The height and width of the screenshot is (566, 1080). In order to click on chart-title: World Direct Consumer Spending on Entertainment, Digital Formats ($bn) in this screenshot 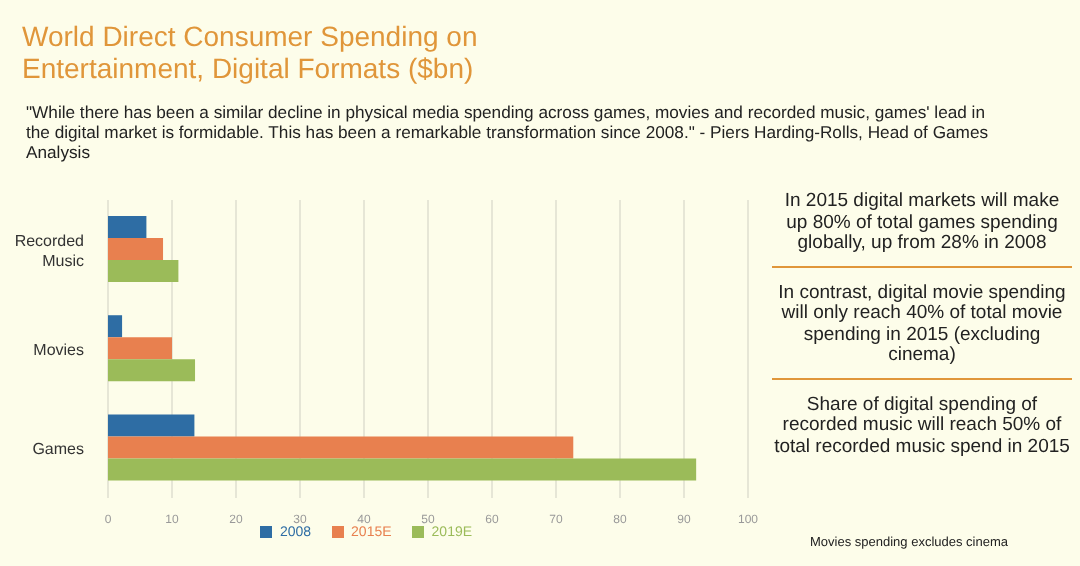, I will do `click(251, 52)`.